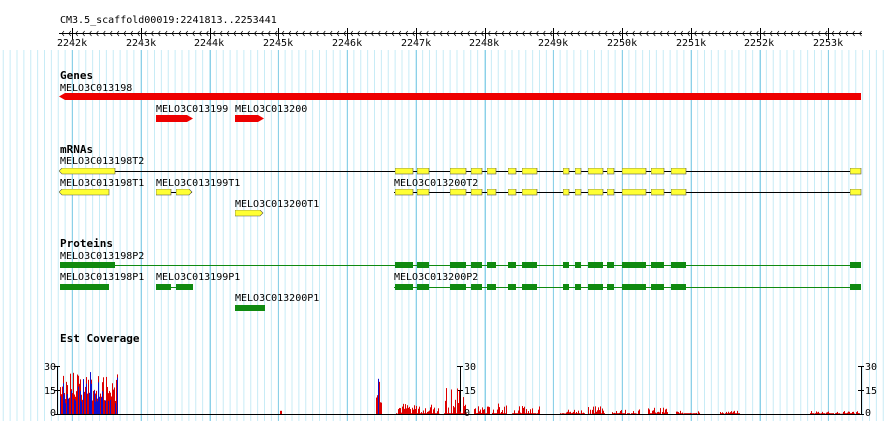 The width and height of the screenshot is (890, 421). I want to click on ruler-tick-label: 2247k, so click(416, 43).